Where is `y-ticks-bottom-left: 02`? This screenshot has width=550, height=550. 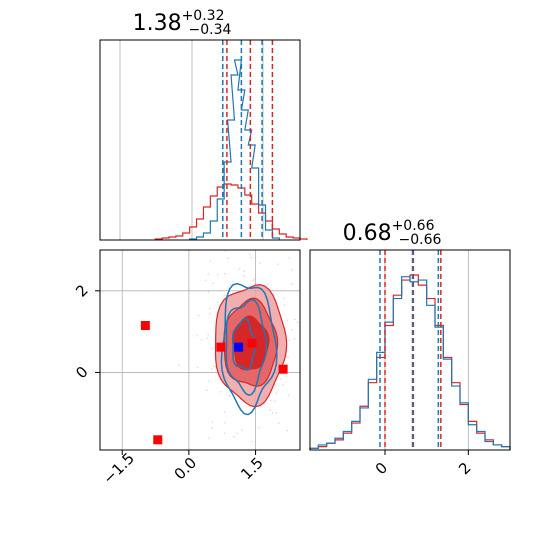
y-ticks-bottom-left: 02 is located at coordinates (86, 331).